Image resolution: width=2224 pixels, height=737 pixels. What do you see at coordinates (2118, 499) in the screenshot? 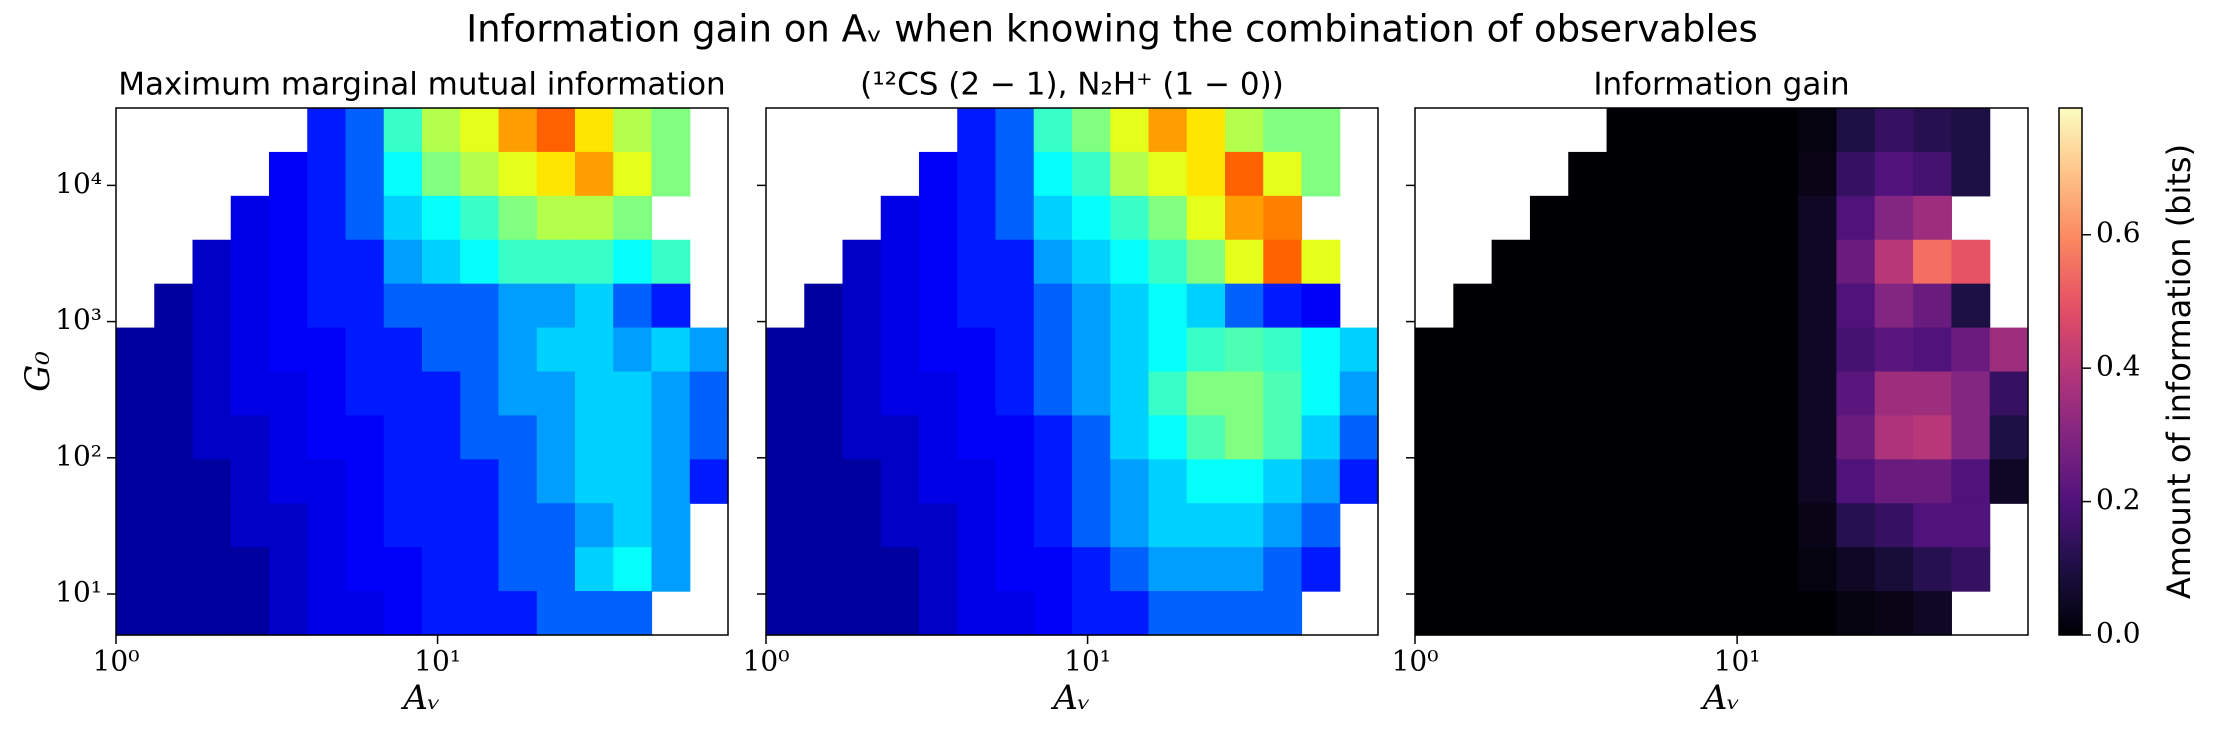
I see `colorbar-tick-label: 0.2` at bounding box center [2118, 499].